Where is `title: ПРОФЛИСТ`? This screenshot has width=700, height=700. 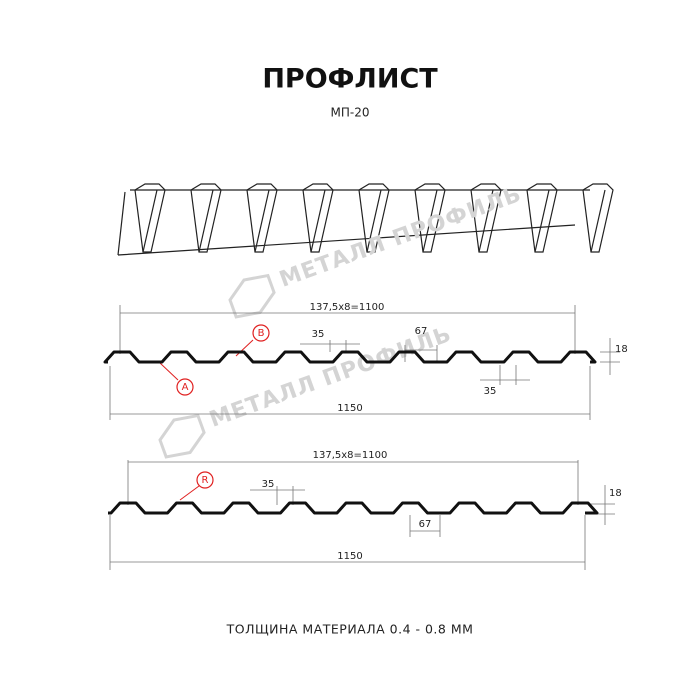
title: ПРОФЛИСТ is located at coordinates (350, 79).